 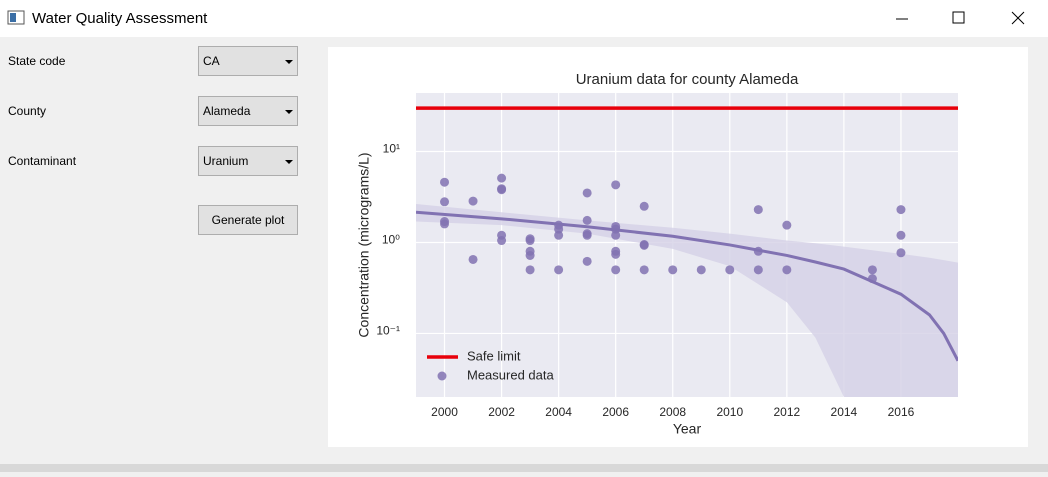 What do you see at coordinates (687, 79) in the screenshot?
I see `chart-title: Uranium data for county Alameda` at bounding box center [687, 79].